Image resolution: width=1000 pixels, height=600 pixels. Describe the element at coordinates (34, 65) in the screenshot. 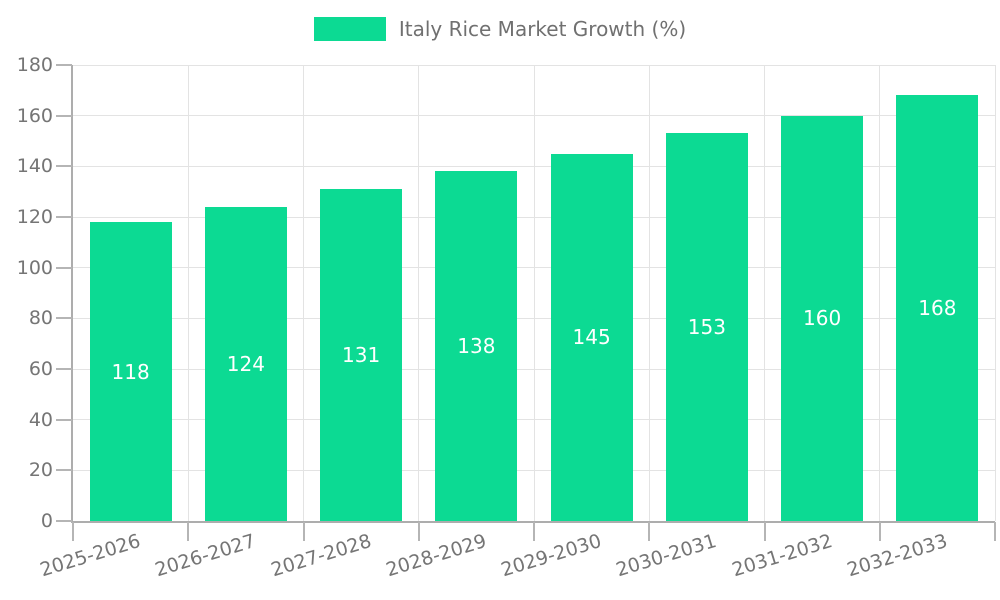

I see `y-tick-label: 180` at that location.